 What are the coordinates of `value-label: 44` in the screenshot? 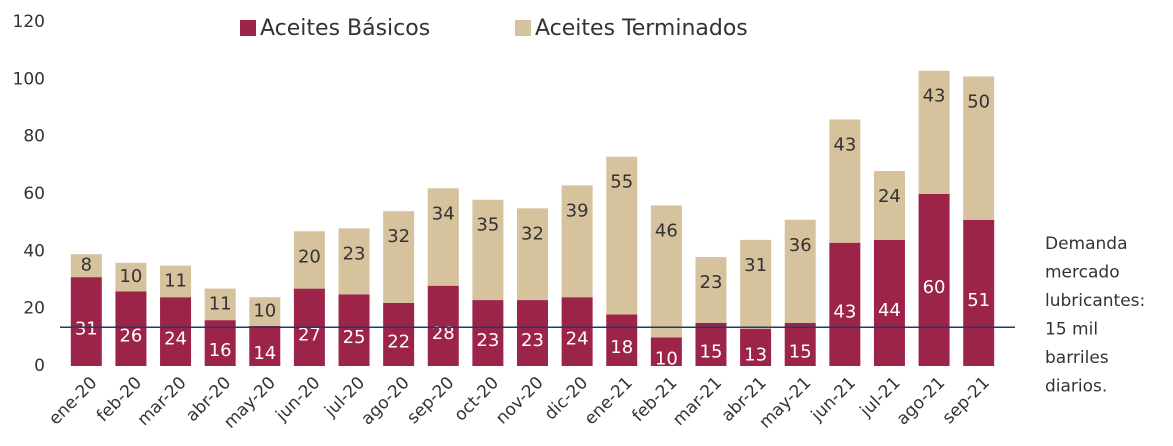 It's located at (889, 310).